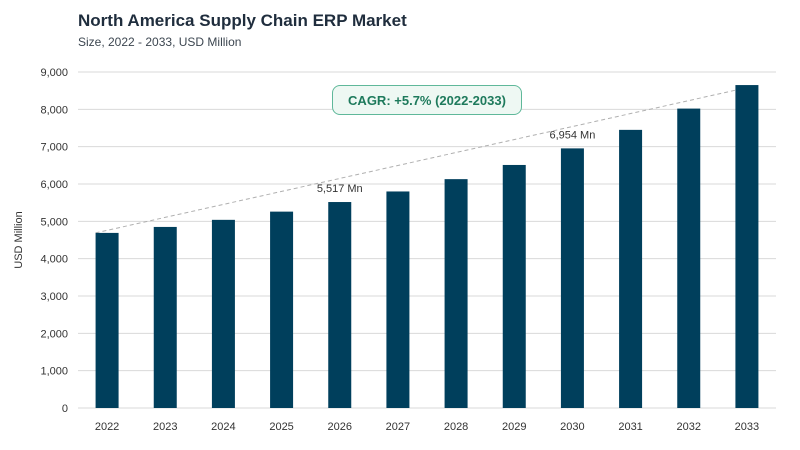 The width and height of the screenshot is (800, 450). What do you see at coordinates (54, 73) in the screenshot?
I see `y-tick-label: 9,000` at bounding box center [54, 73].